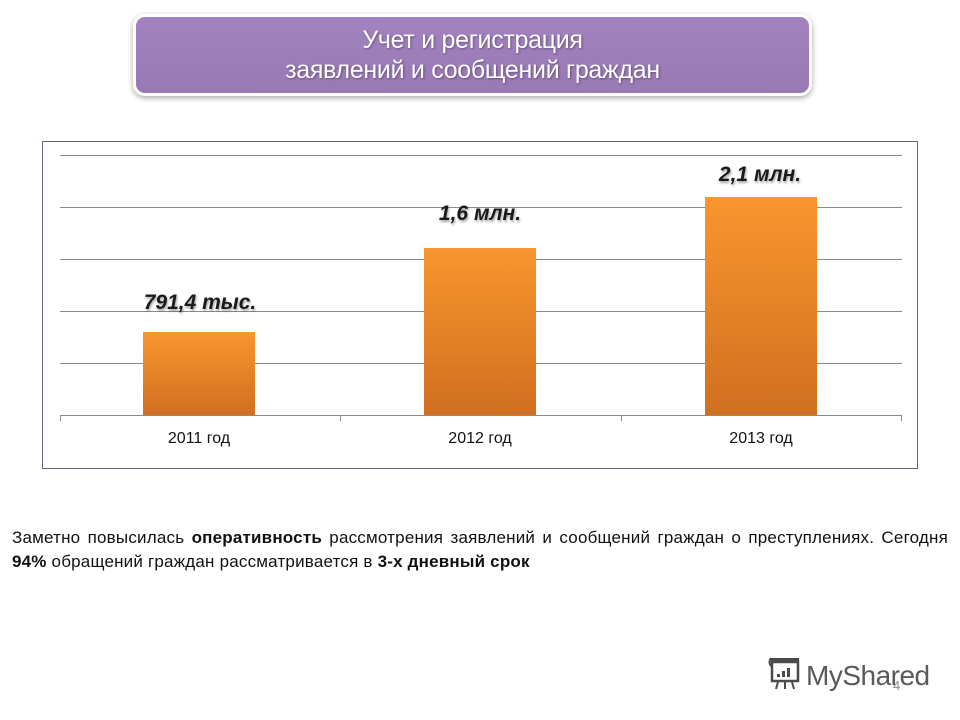 The height and width of the screenshot is (720, 960). I want to click on presentation-board-icon, so click(785, 675).